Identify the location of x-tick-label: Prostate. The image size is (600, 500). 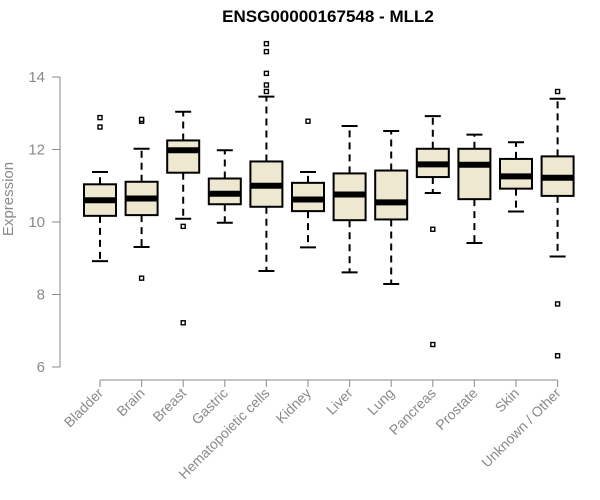
(456, 409).